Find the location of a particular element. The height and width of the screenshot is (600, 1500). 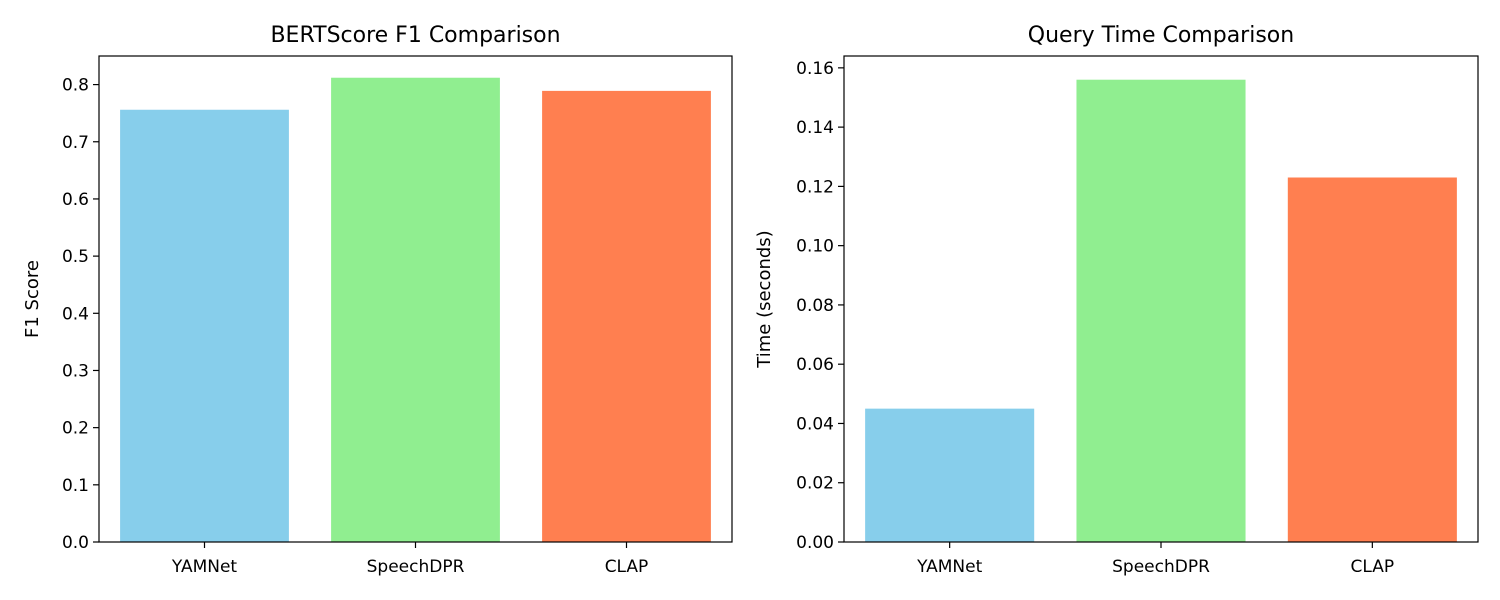

y-tick-label: 0.8 is located at coordinates (75, 86).